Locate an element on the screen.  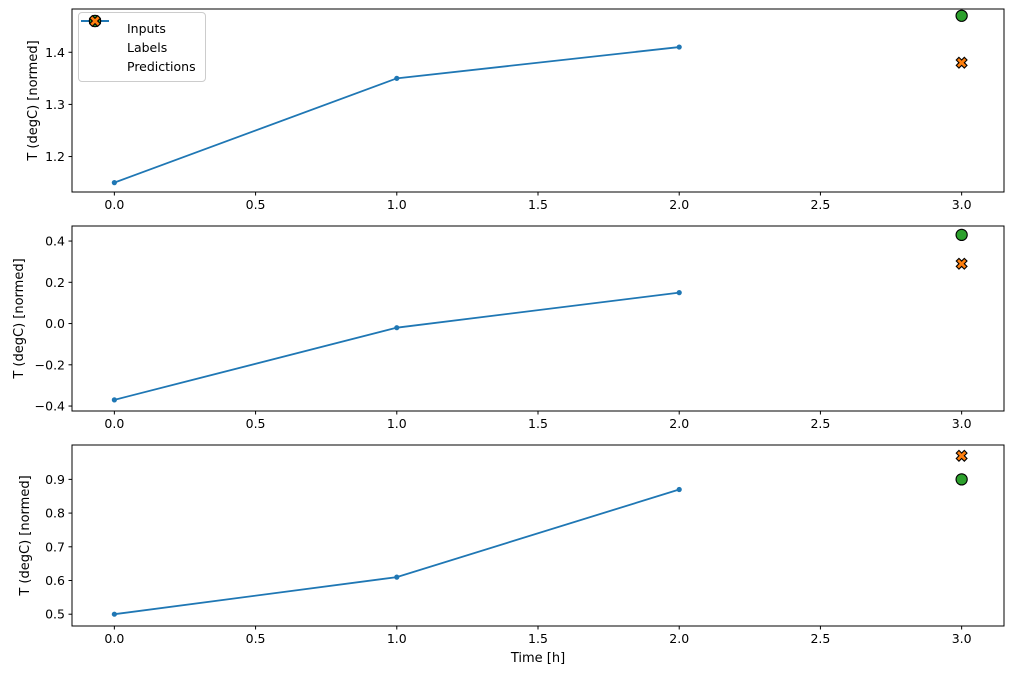
y-tick-label: 0.9 is located at coordinates (55, 479).